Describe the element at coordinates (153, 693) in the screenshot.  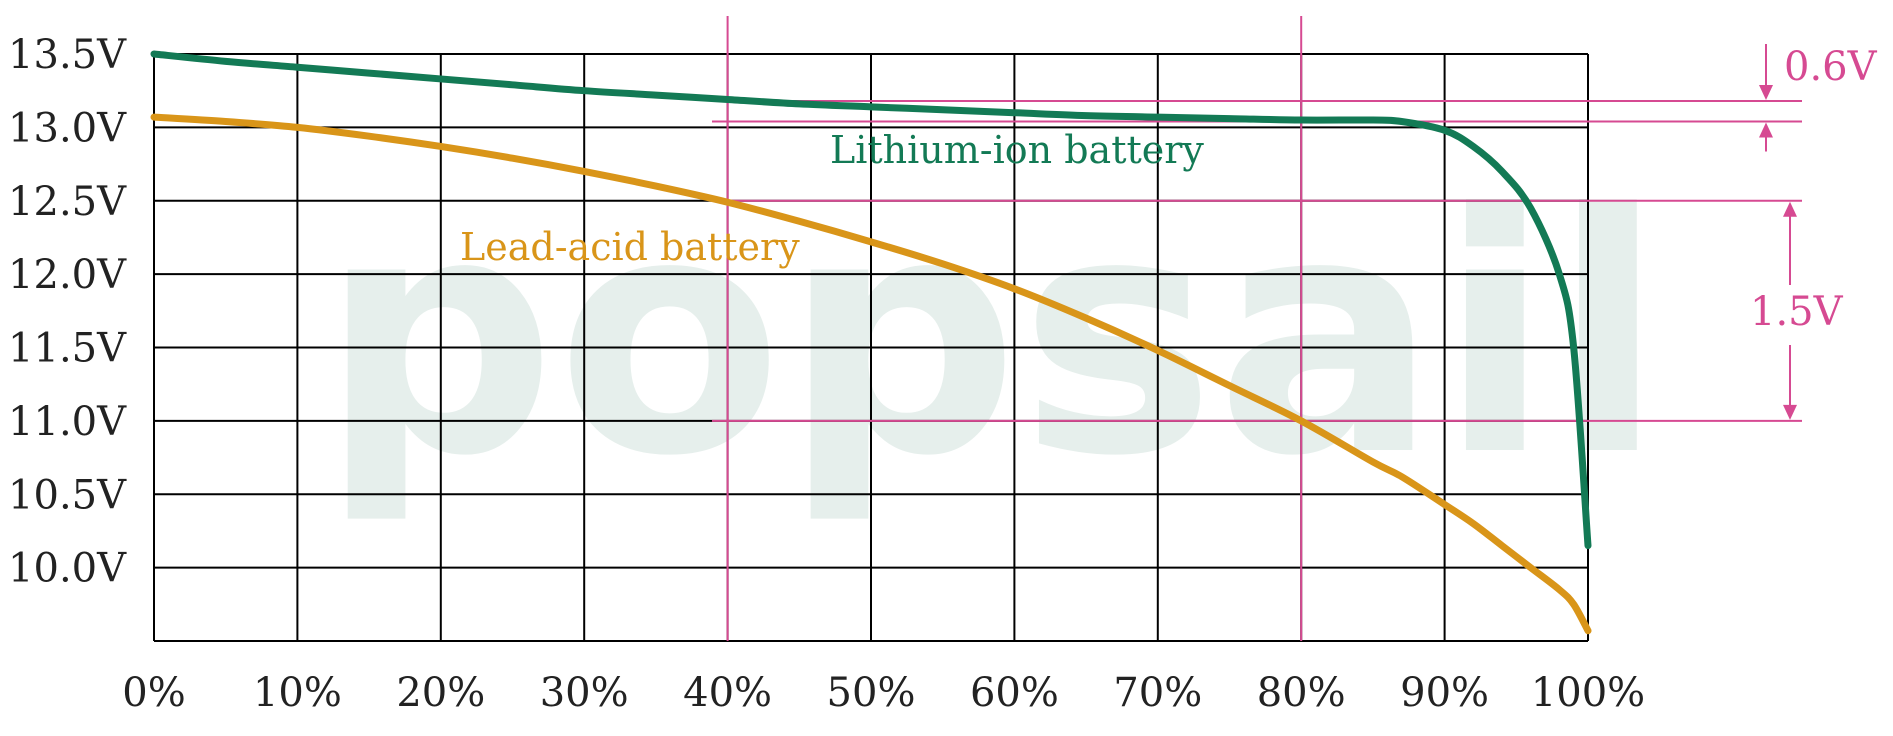
I see `x-tick-label: 0%` at that location.